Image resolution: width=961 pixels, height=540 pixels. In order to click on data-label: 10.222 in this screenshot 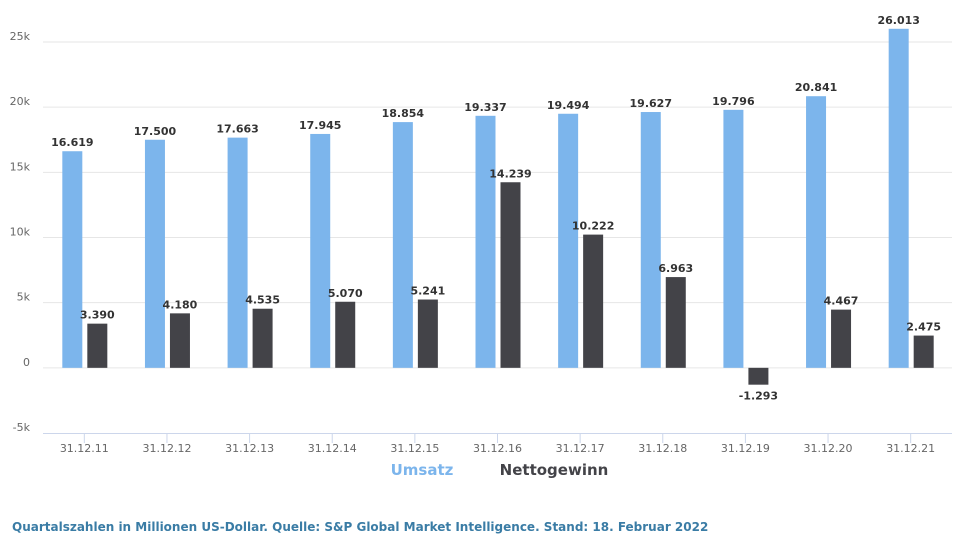, I will do `click(593, 226)`.